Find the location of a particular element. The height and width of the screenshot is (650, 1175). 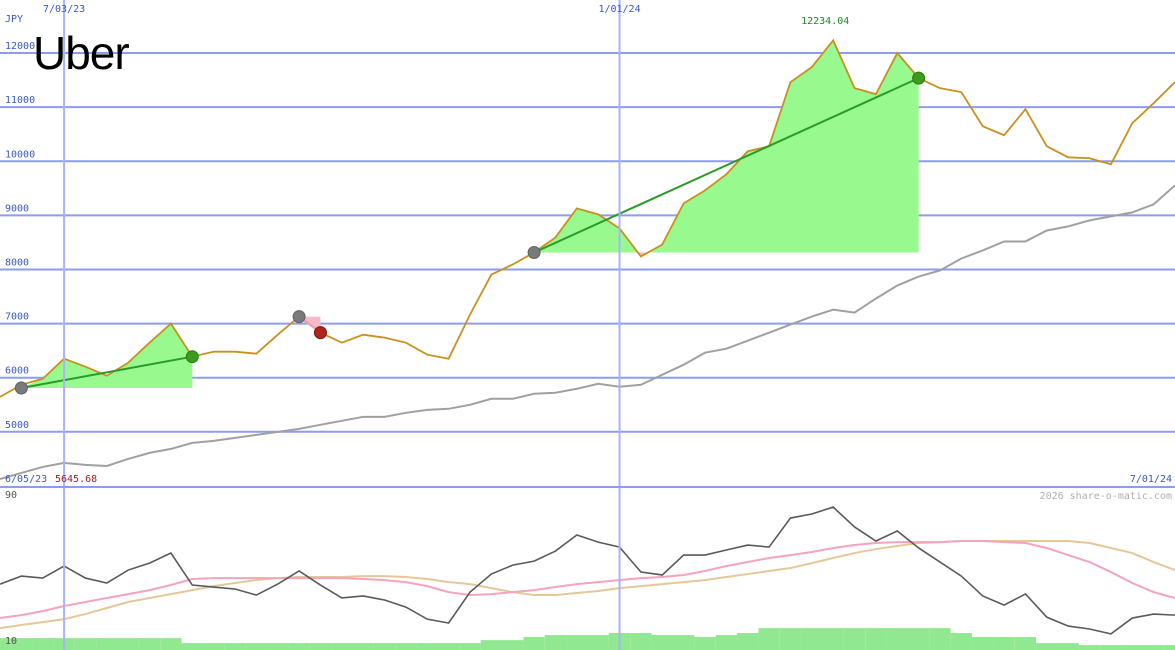

y-tick-label: 5000 is located at coordinates (17, 425).